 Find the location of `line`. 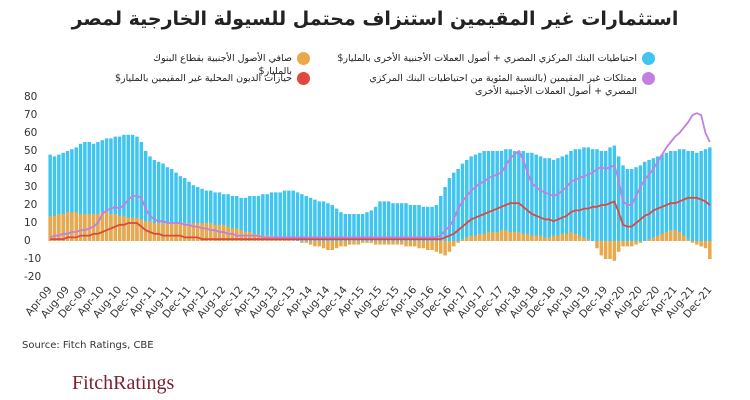

line is located at coordinates (380, 218).